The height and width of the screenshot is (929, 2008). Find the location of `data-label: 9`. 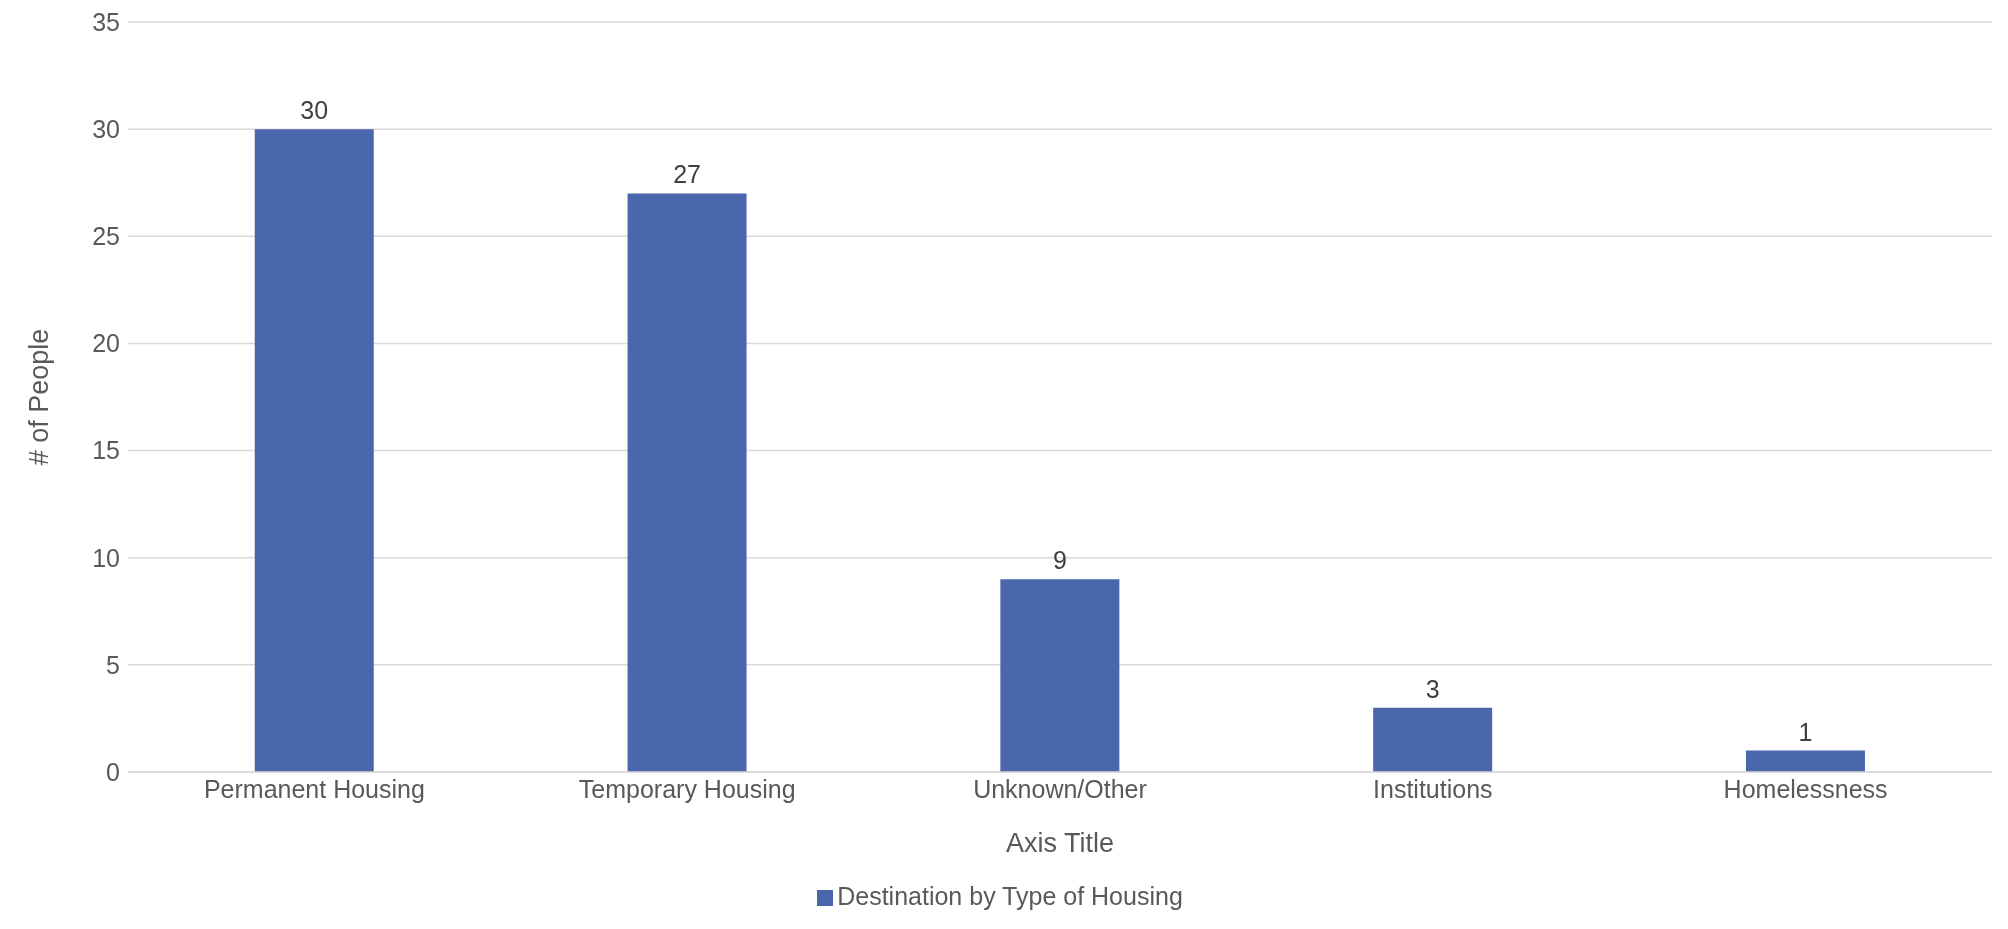

data-label: 9 is located at coordinates (1059, 560).